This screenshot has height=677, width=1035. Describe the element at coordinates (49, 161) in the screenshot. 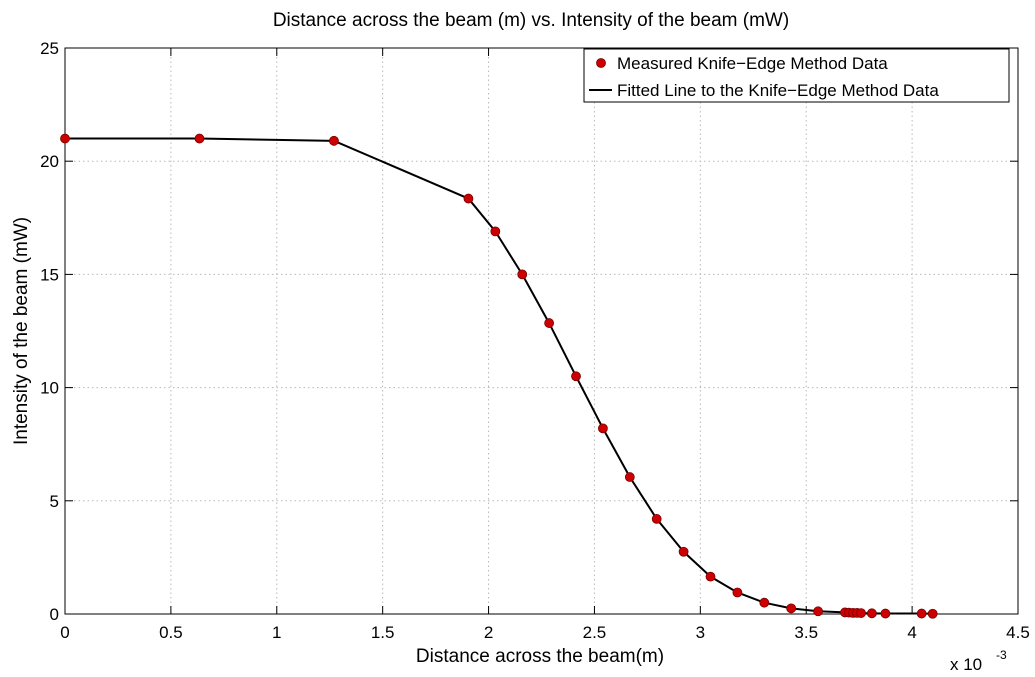

I see `y-tick-label: 20` at that location.